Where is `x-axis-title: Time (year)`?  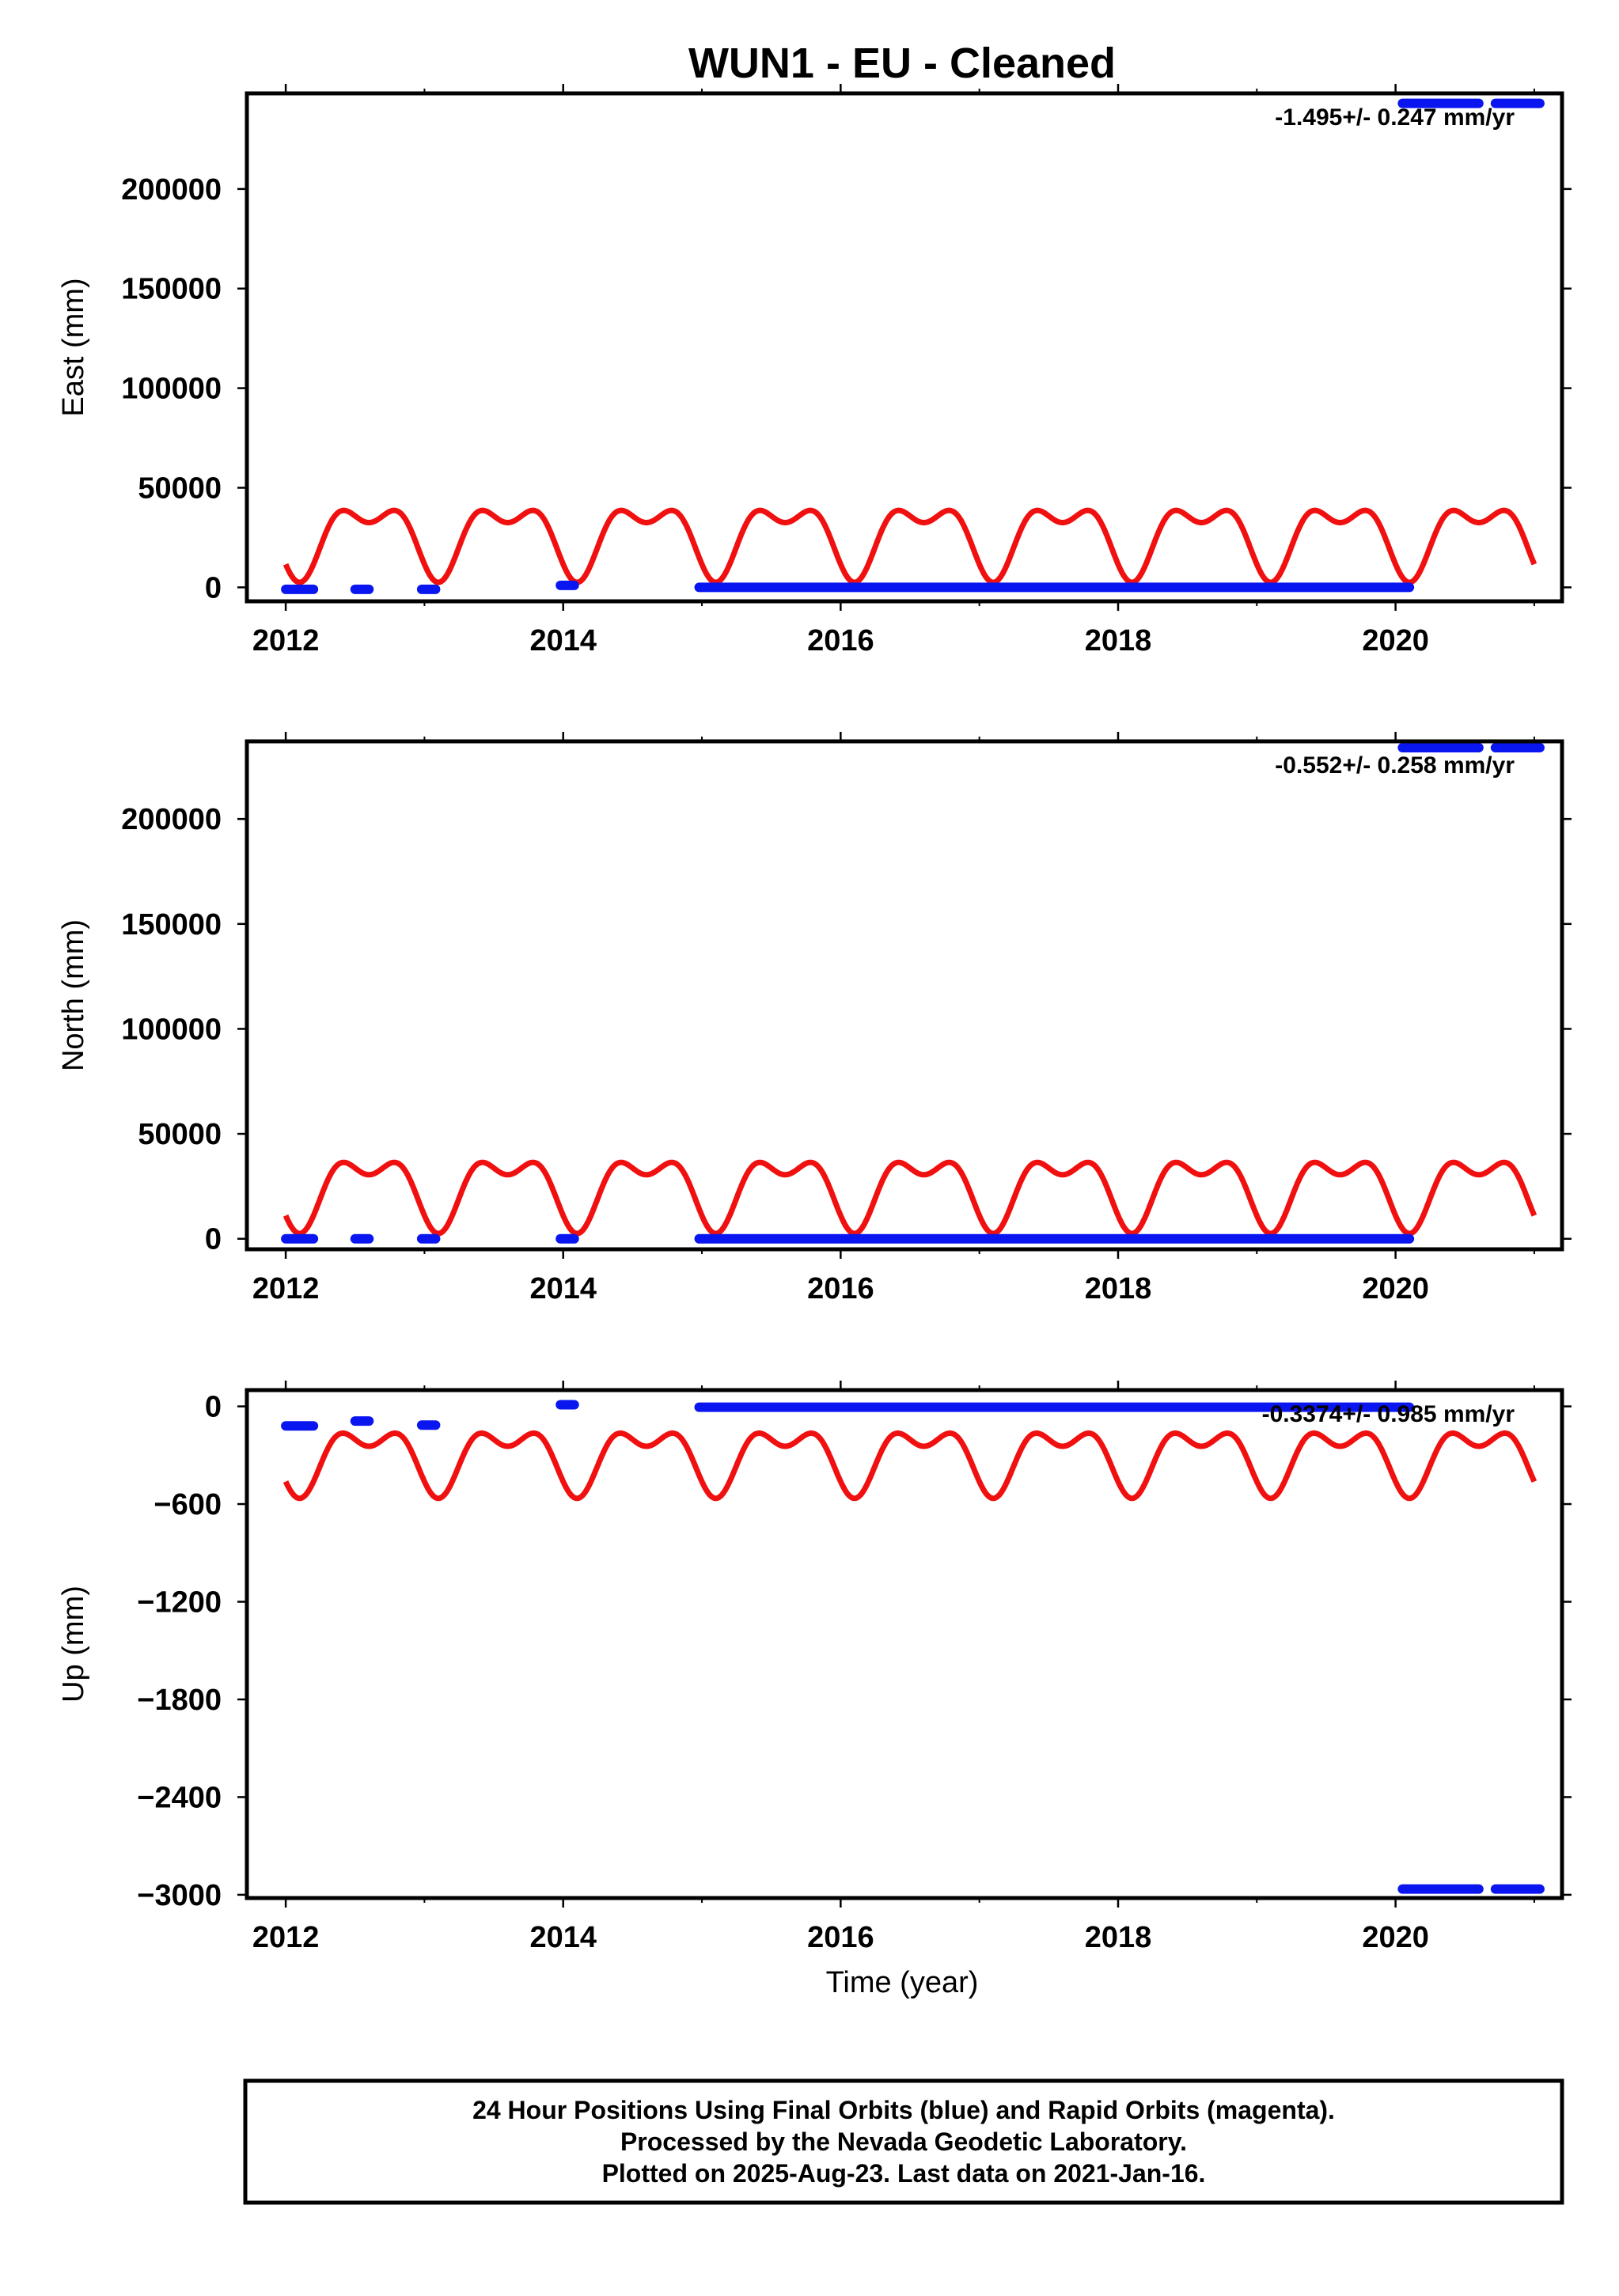
x-axis-title: Time (year) is located at coordinates (903, 1982).